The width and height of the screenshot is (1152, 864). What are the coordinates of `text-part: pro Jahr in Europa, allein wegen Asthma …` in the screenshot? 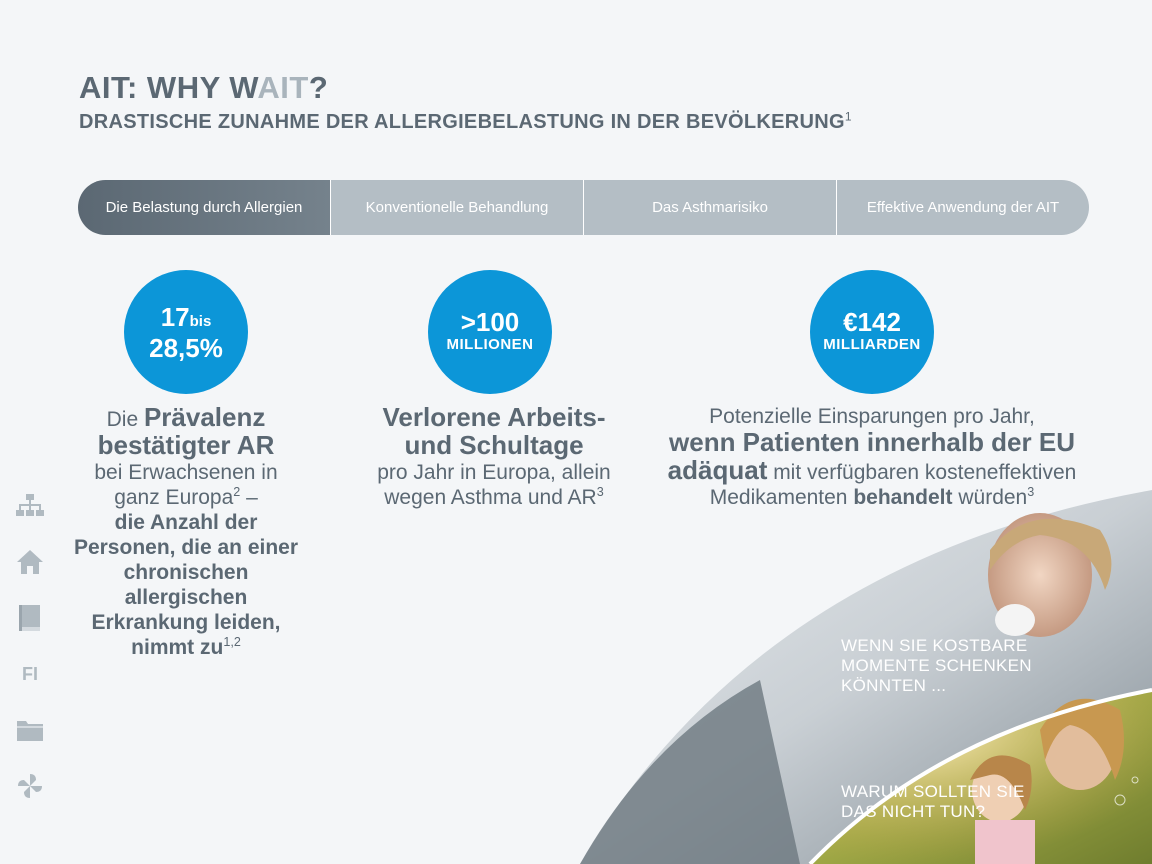 It's located at (494, 485).